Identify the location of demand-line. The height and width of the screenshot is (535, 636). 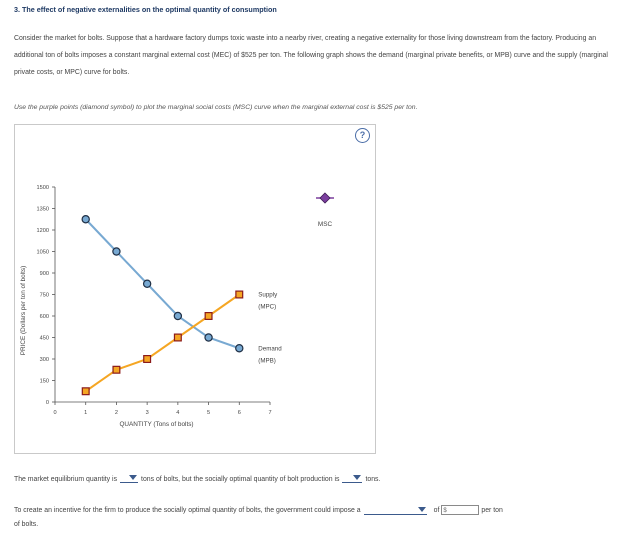
(162, 284).